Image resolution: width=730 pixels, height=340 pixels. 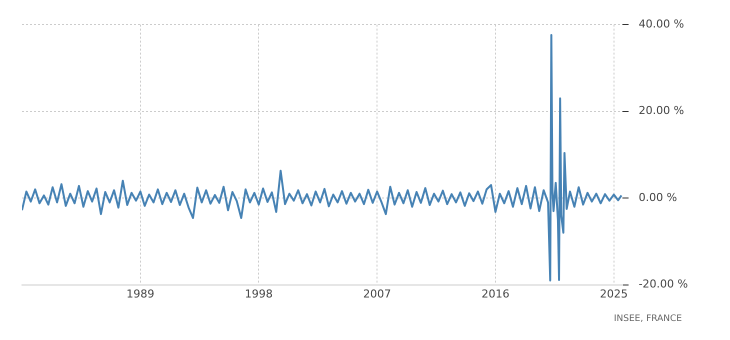 What do you see at coordinates (614, 293) in the screenshot?
I see `x-tick-label: 2025` at bounding box center [614, 293].